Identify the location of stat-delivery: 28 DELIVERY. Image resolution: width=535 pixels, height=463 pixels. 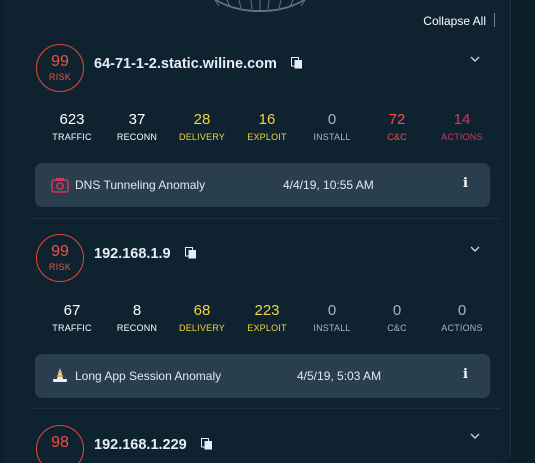
(202, 127).